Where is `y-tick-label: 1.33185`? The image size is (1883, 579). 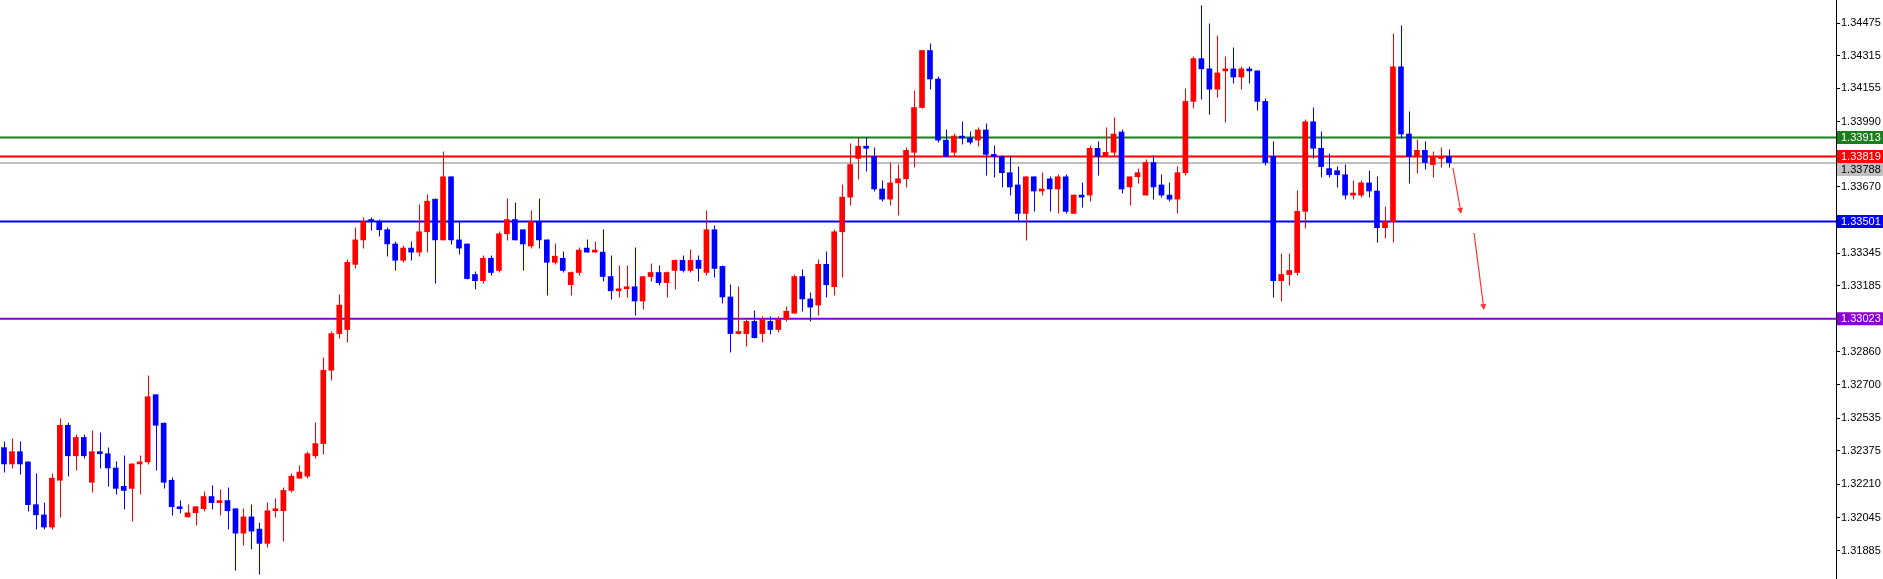 y-tick-label: 1.33185 is located at coordinates (1861, 284).